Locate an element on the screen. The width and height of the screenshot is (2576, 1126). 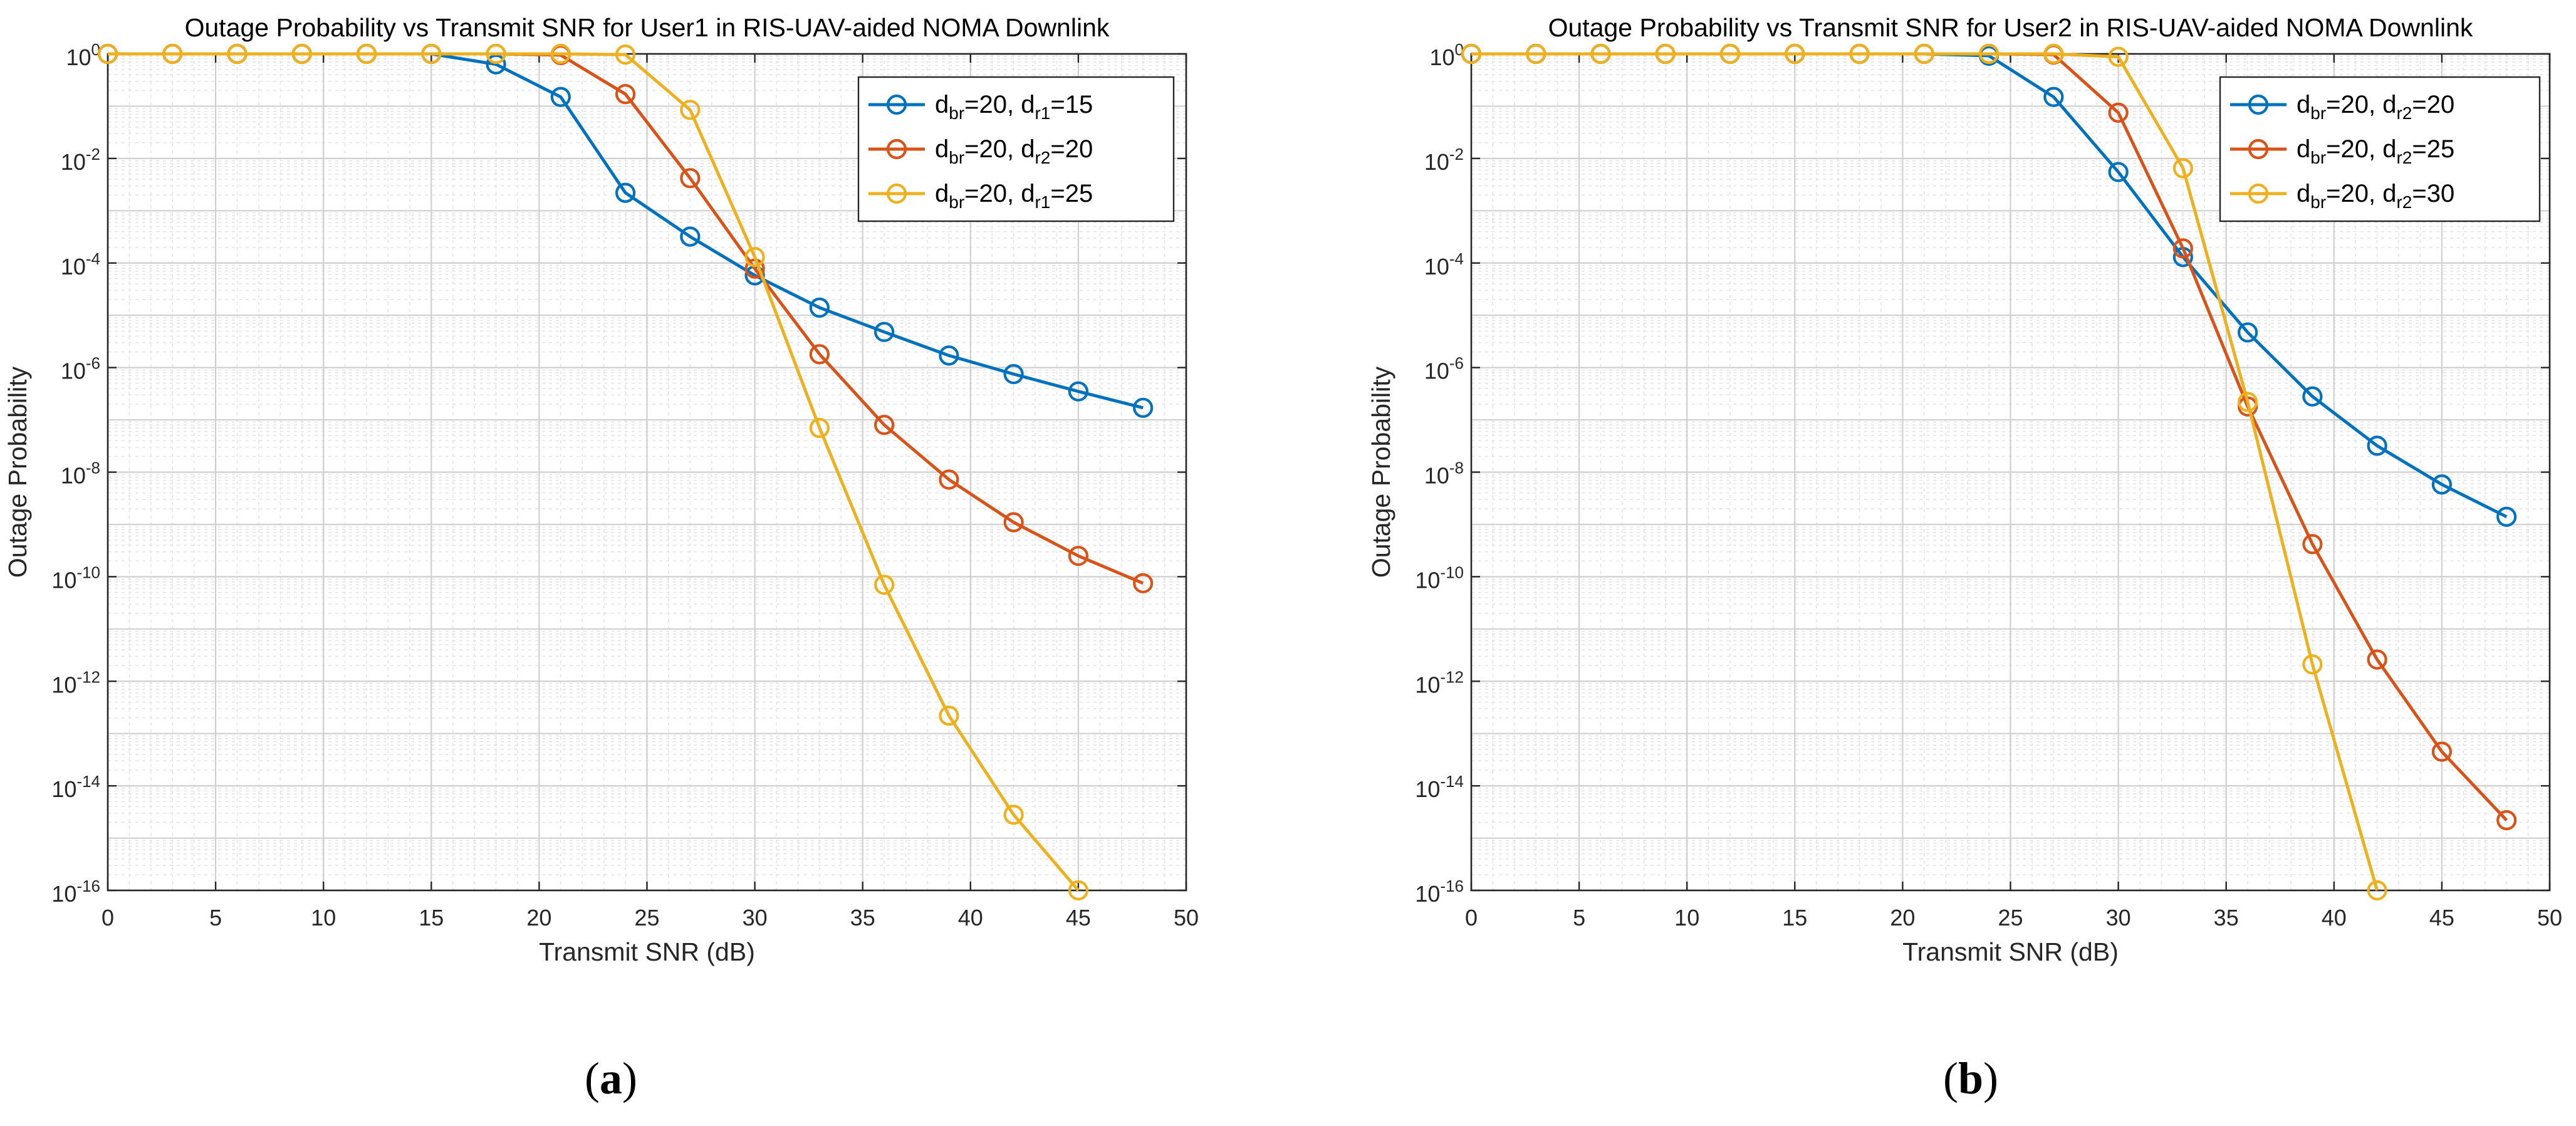
y-tick-label: 10⁻⁸ is located at coordinates (1444, 474).